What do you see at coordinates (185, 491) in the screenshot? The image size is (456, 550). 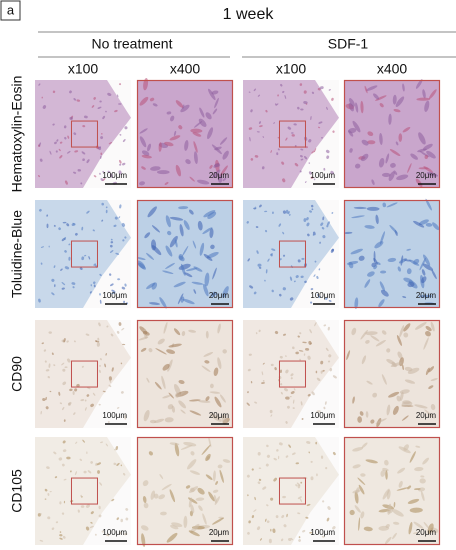 I see `inset-border` at bounding box center [185, 491].